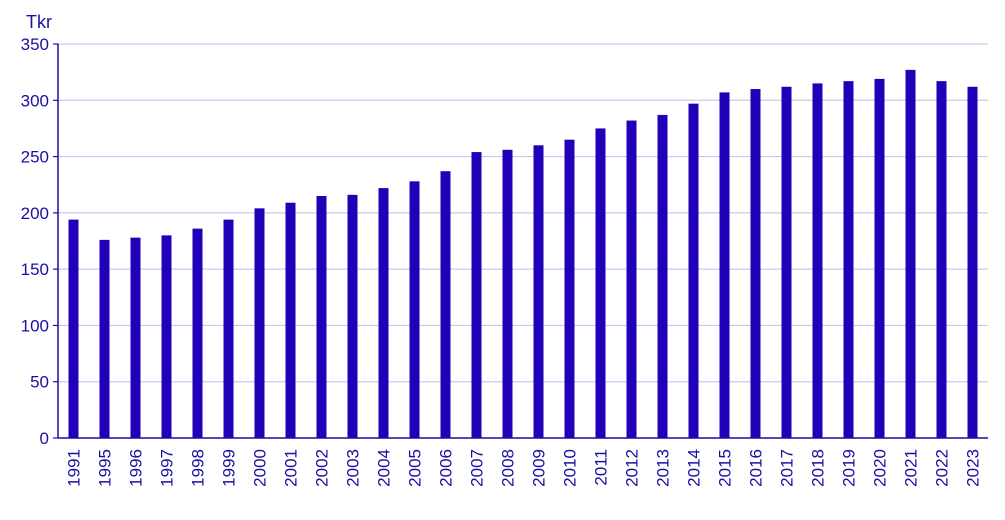  I want to click on bar-2017, so click(786, 262).